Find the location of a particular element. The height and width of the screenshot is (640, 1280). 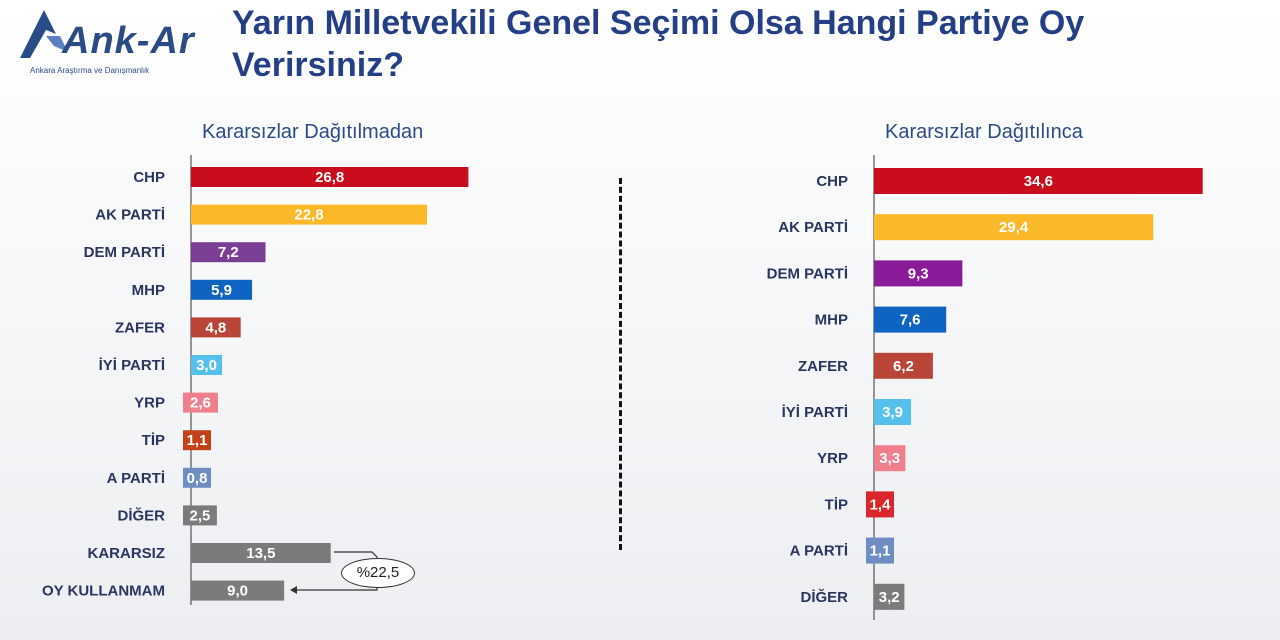

value-label: 2,5 is located at coordinates (200, 515).